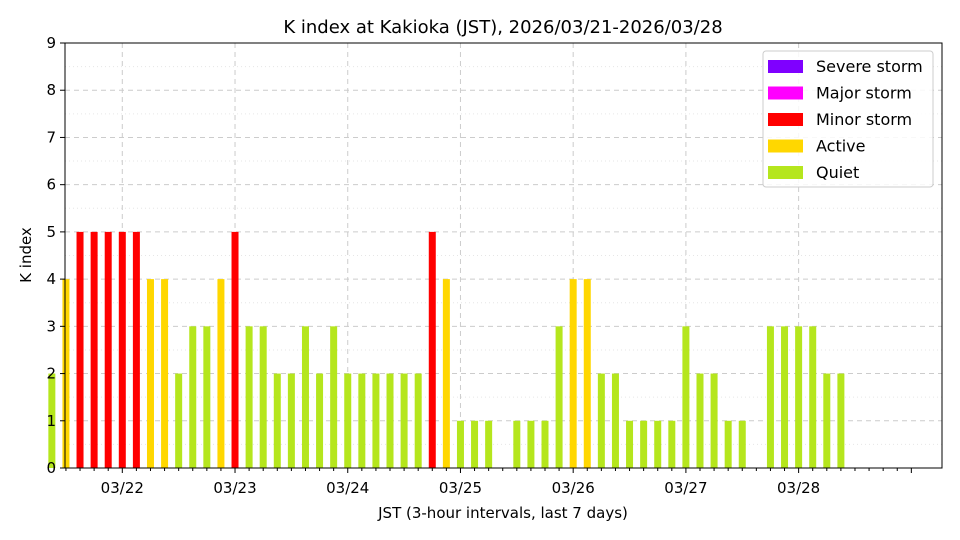  What do you see at coordinates (51, 326) in the screenshot?
I see `y-tick-label: 3` at bounding box center [51, 326].